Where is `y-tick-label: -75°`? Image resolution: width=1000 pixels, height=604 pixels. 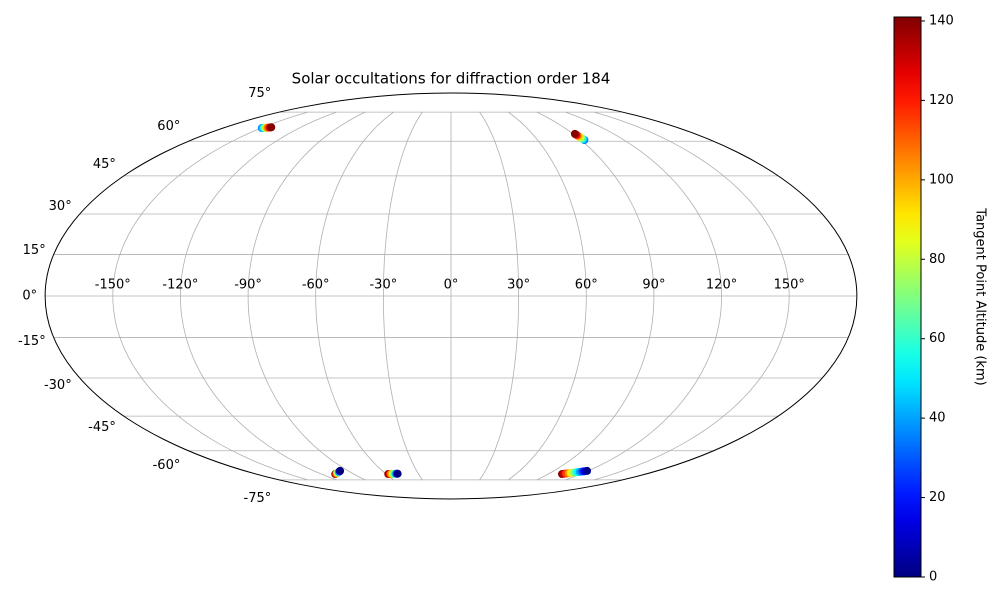
y-tick-label: -75° is located at coordinates (258, 498).